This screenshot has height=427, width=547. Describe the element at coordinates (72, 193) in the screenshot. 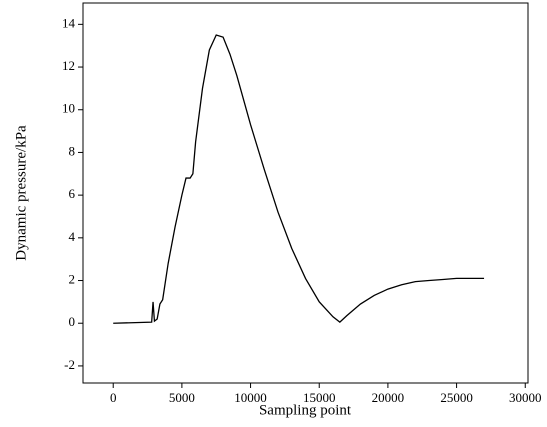

I see `y-tick-label: 6` at that location.